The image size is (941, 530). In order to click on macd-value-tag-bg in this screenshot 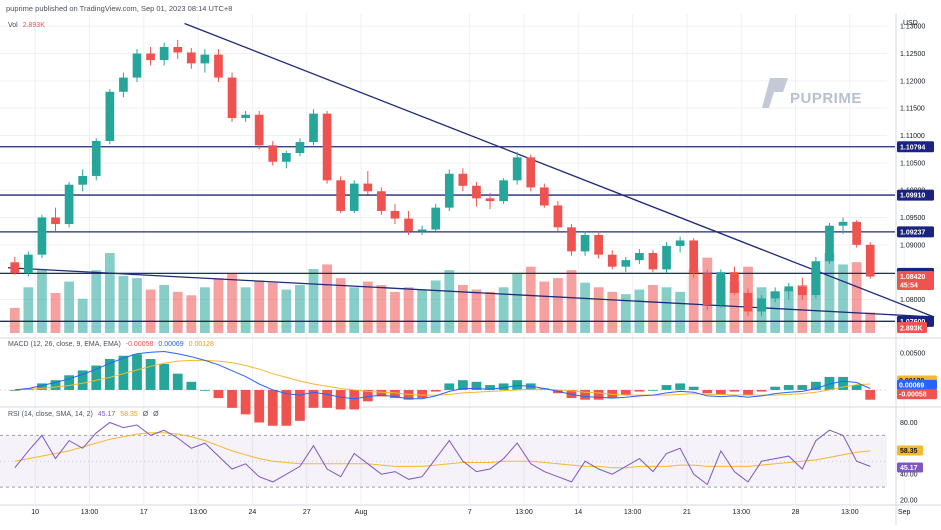, I will do `click(917, 384)`.